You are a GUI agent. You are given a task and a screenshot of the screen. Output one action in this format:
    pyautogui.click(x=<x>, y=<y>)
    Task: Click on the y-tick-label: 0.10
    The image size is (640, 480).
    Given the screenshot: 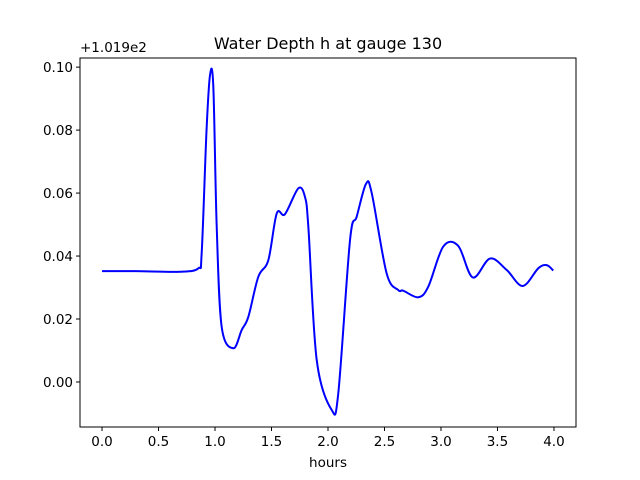 What is the action you would take?
    pyautogui.click(x=58, y=68)
    